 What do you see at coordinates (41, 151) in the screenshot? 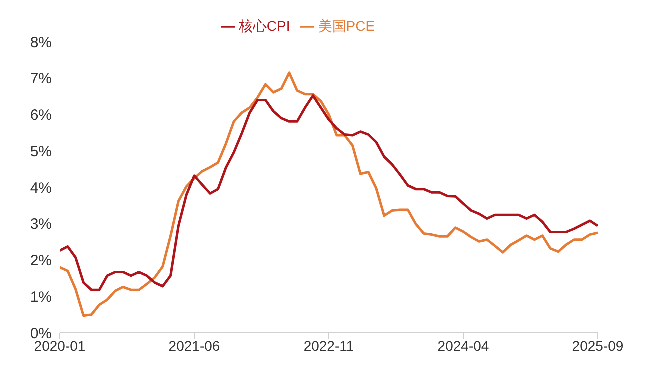
I see `y-tick-label: 5%` at bounding box center [41, 151].